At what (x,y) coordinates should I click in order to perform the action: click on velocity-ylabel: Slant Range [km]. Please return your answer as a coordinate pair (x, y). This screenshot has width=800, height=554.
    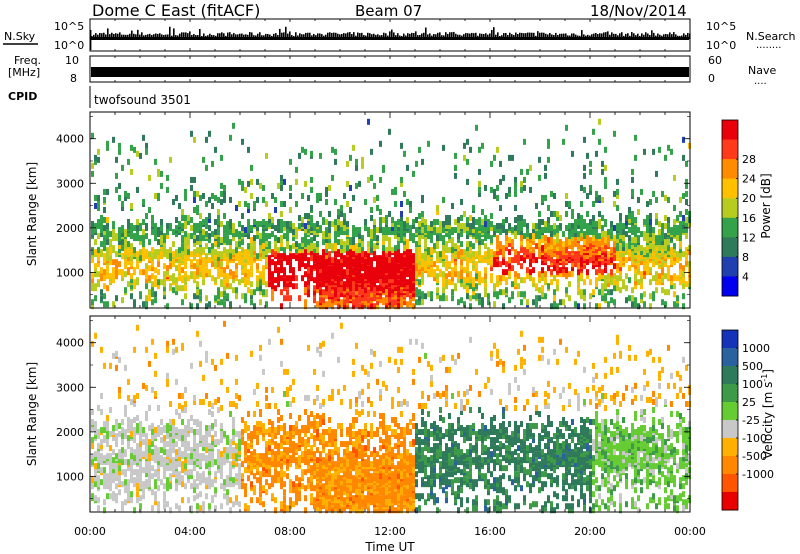
    Looking at the image, I should click on (32, 414).